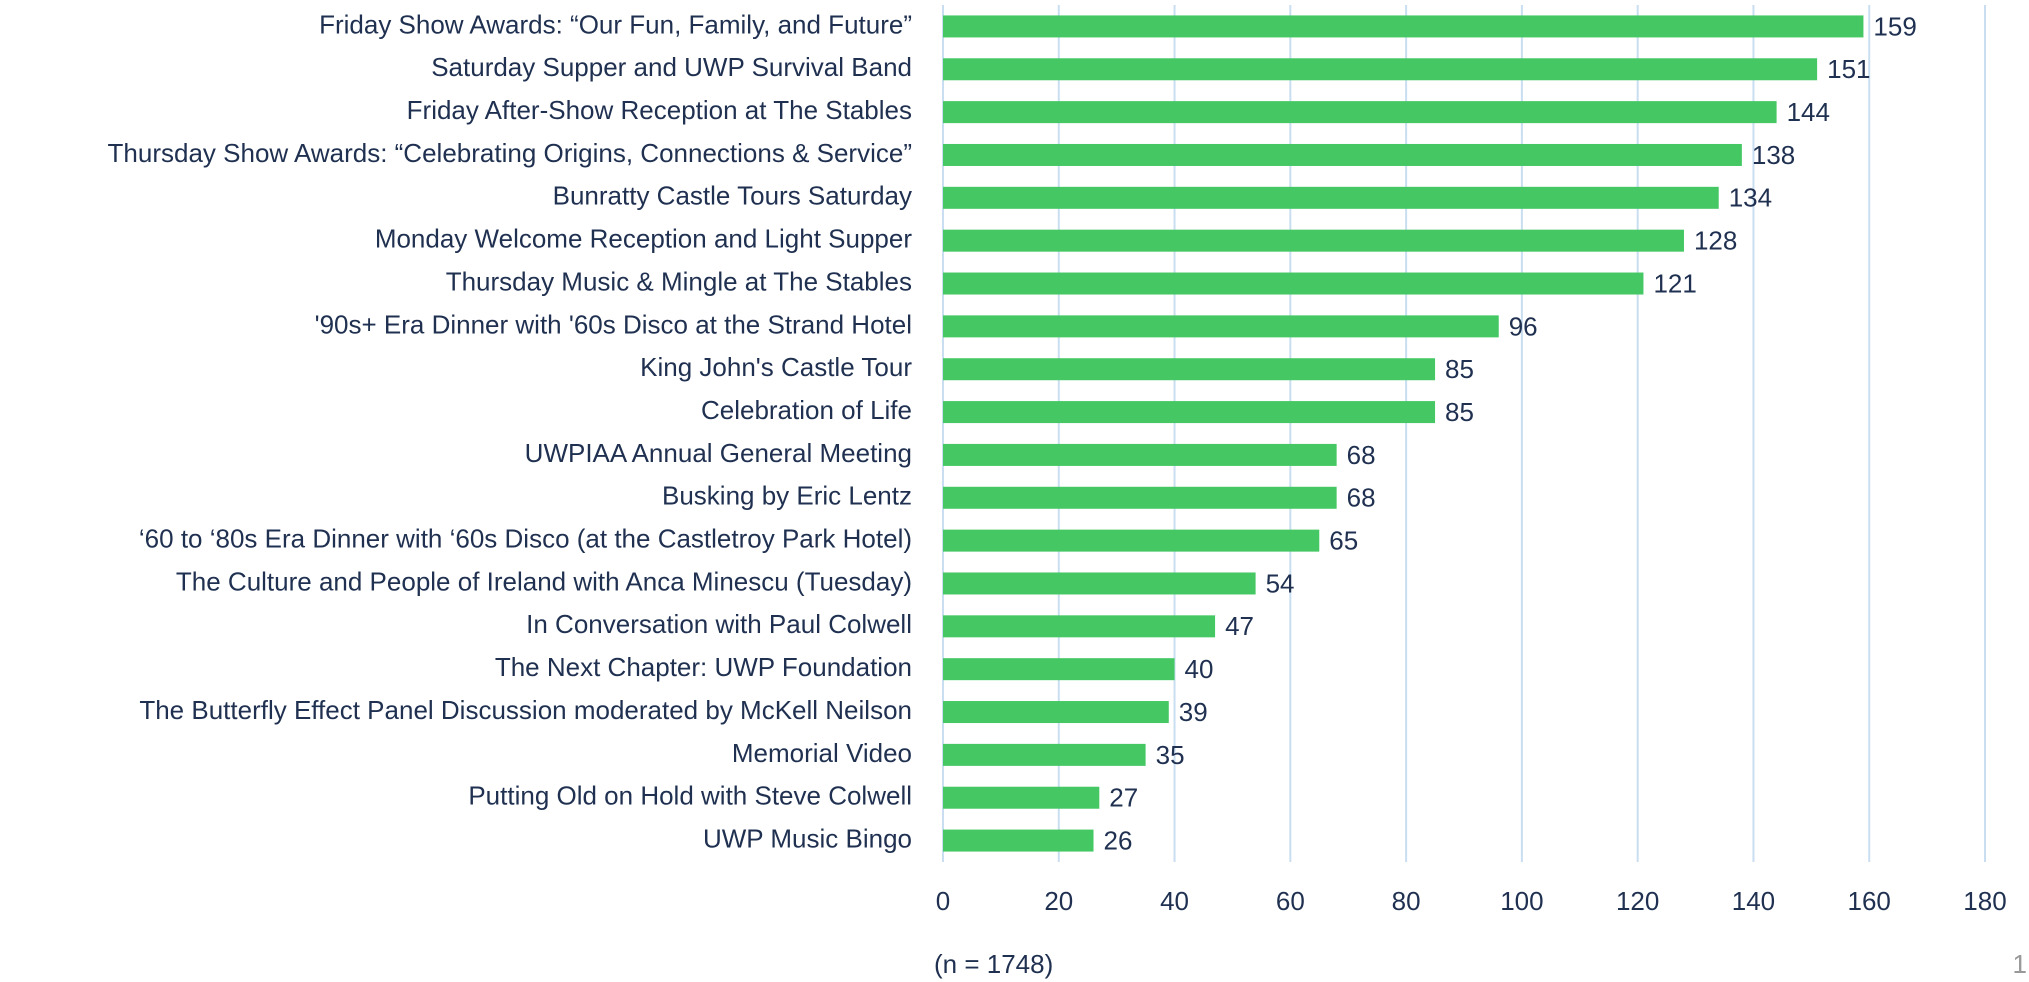 This screenshot has height=982, width=2029. I want to click on value-label: 96, so click(1523, 326).